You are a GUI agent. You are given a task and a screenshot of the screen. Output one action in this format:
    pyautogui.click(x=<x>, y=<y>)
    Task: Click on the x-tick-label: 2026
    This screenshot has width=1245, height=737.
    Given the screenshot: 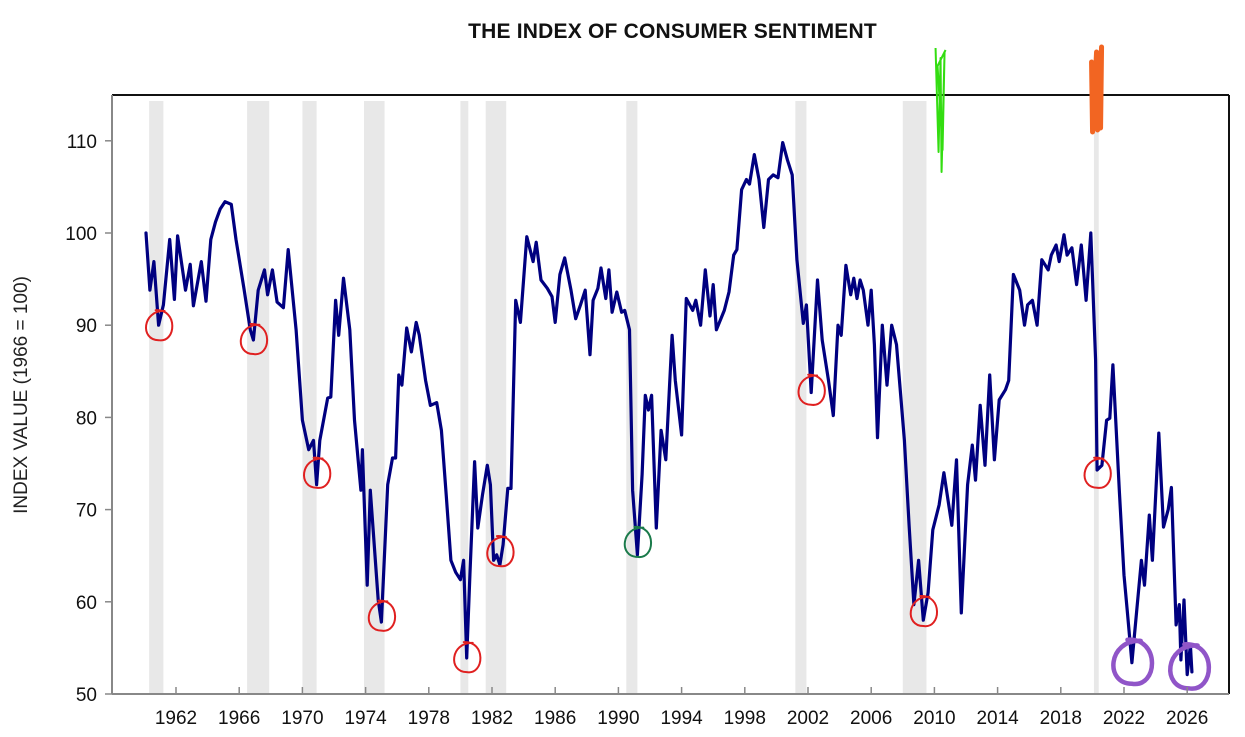 What is the action you would take?
    pyautogui.click(x=1187, y=718)
    